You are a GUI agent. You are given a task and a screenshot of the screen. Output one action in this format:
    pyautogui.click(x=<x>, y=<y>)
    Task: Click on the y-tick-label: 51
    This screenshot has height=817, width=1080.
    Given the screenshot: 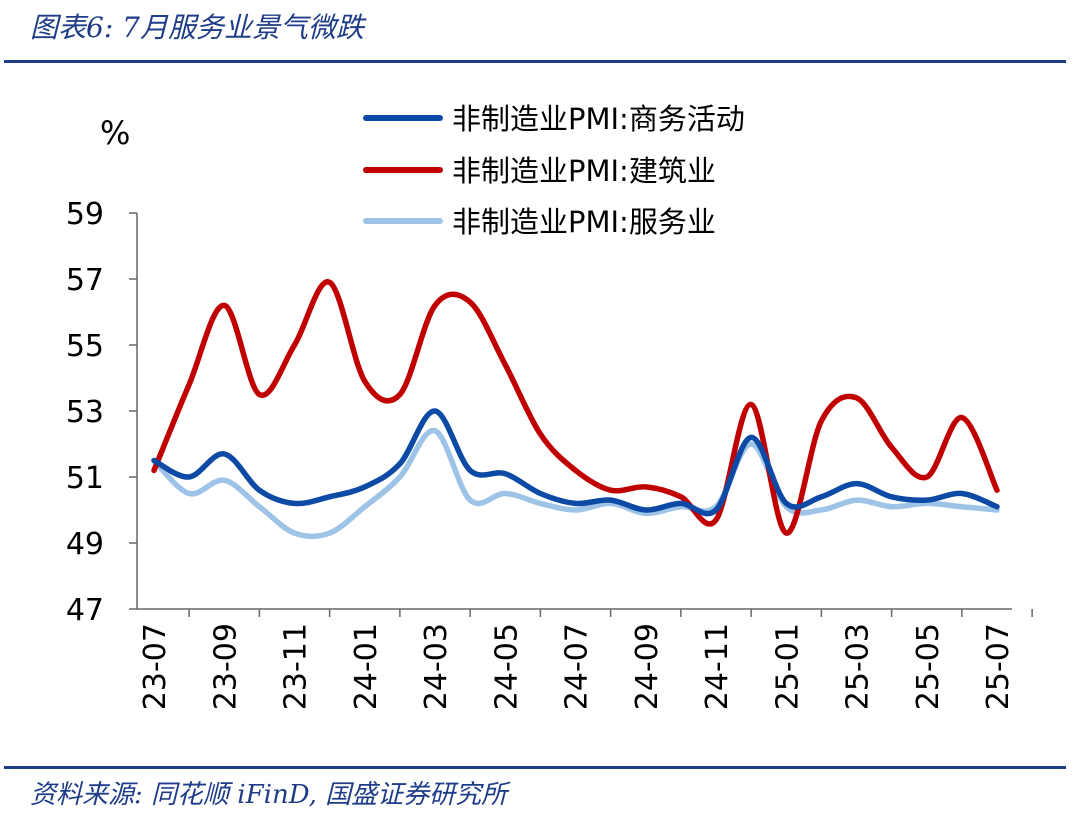 What is the action you would take?
    pyautogui.click(x=85, y=478)
    